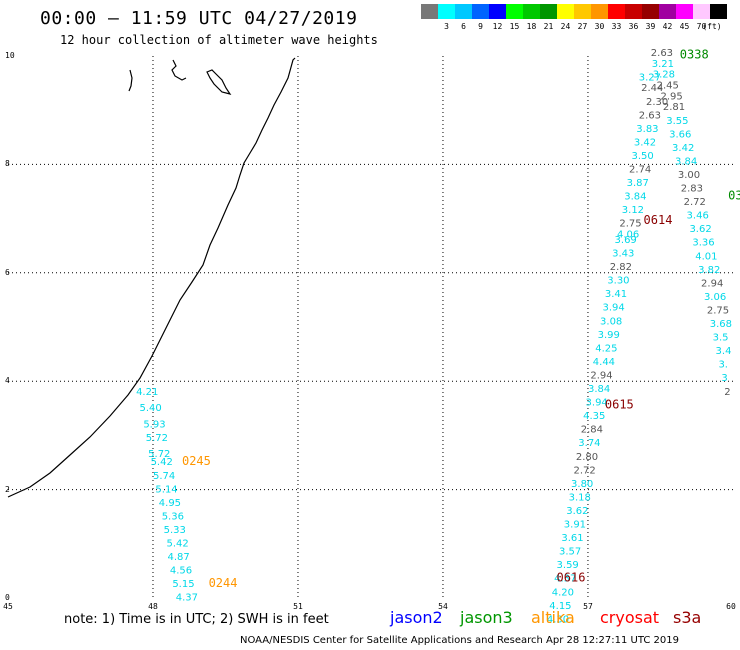 Image resolution: width=740 pixels, height=650 pixels. I want to click on wave-height-value: 3.68, so click(721, 324).